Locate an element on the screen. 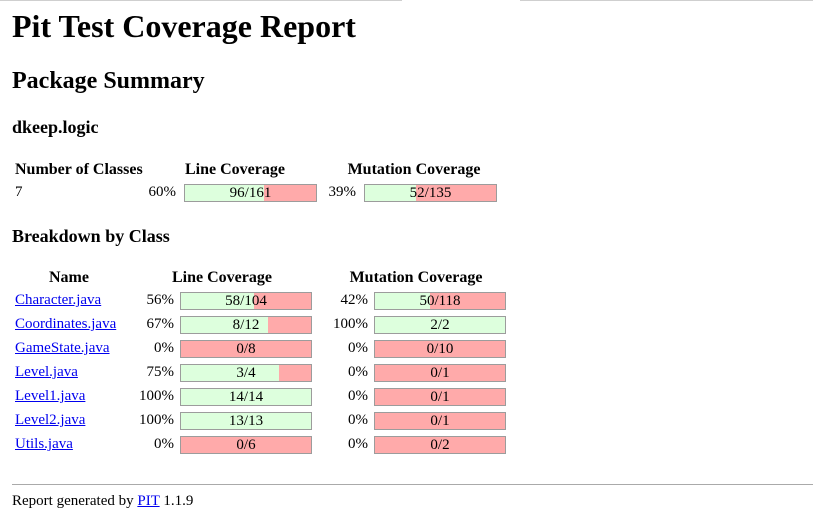 This screenshot has height=523, width=813. class-line-bar: 13/13 is located at coordinates (246, 421).